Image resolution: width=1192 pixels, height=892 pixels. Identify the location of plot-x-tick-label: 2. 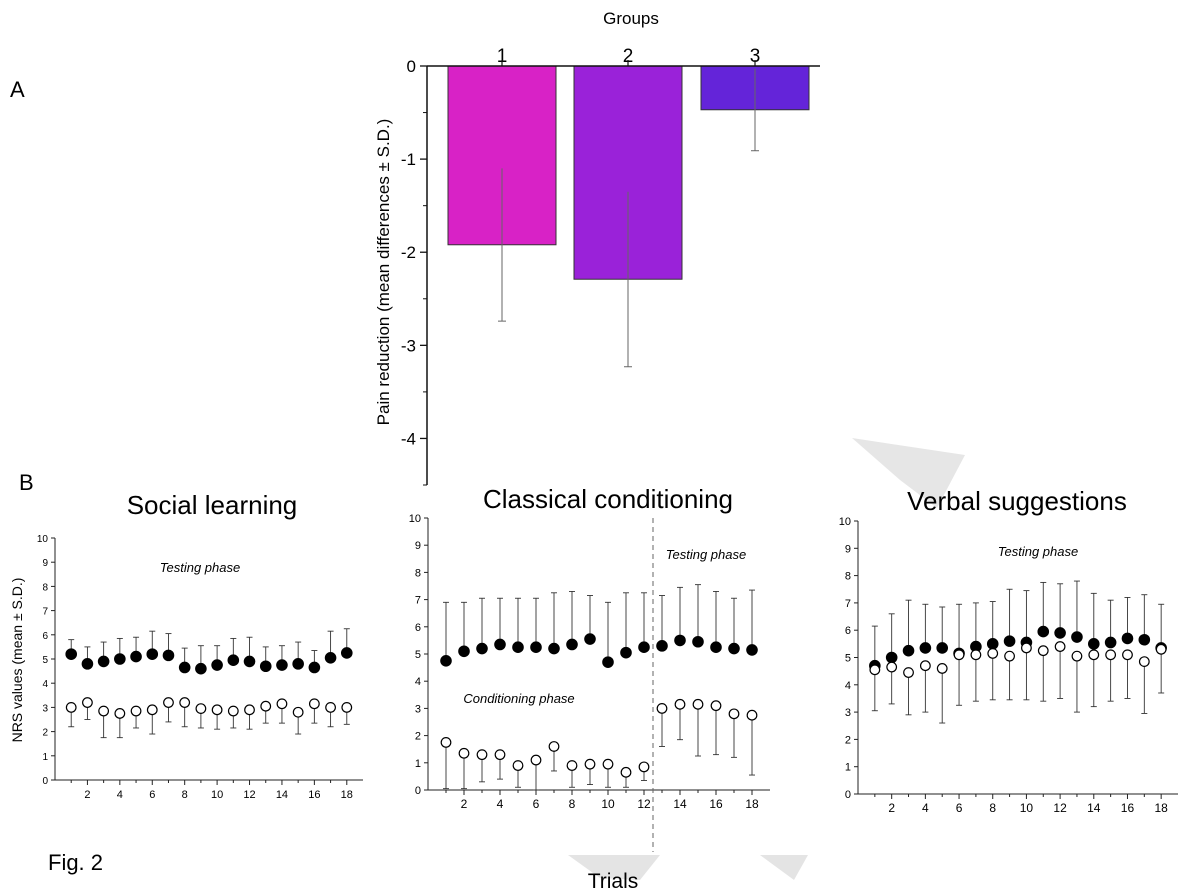
(891, 808).